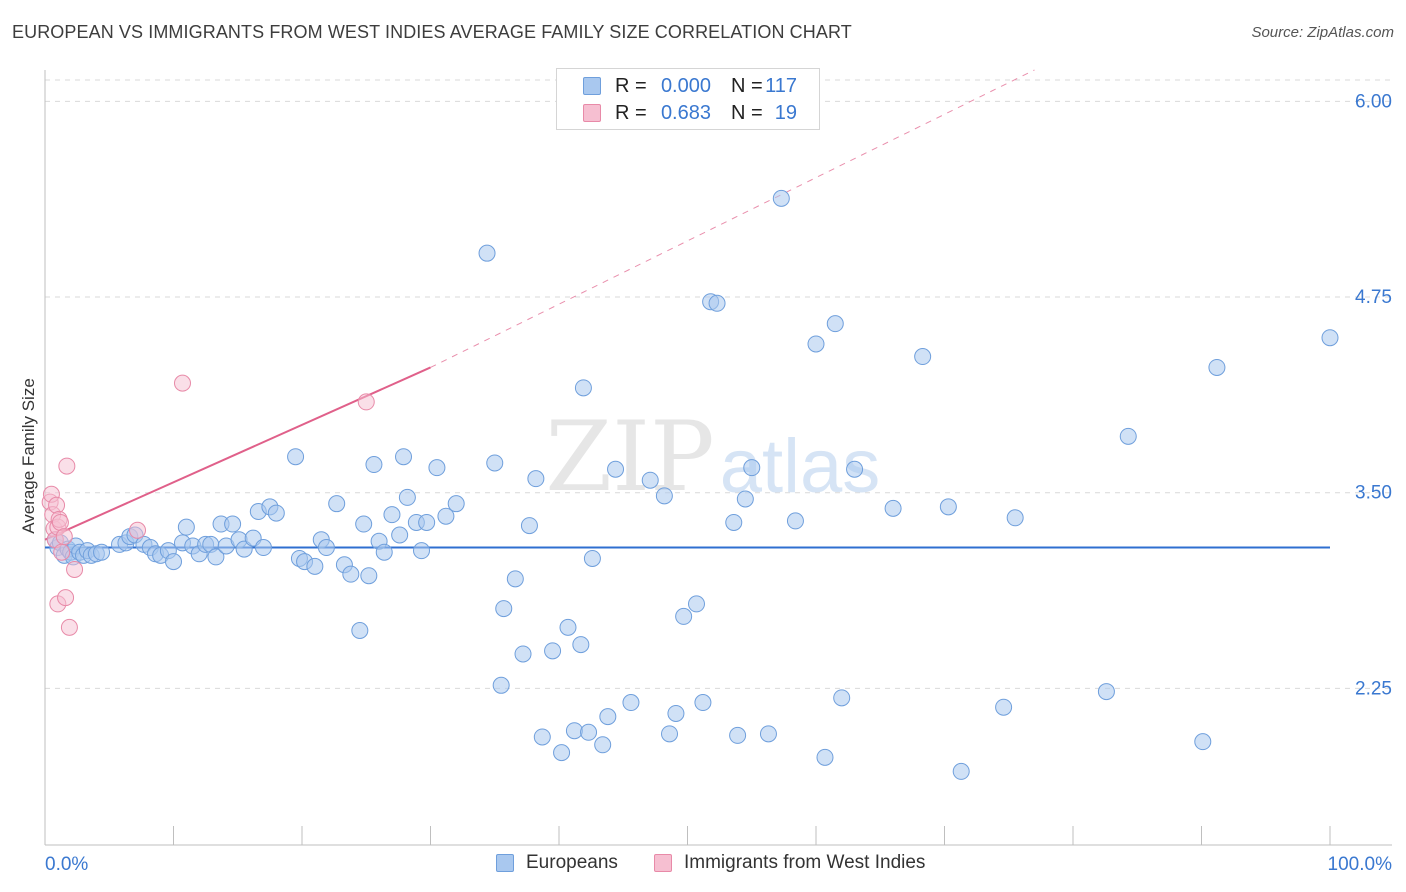 The image size is (1406, 892). Describe the element at coordinates (1373, 688) in the screenshot. I see `y-tick-label: 2.25` at that location.